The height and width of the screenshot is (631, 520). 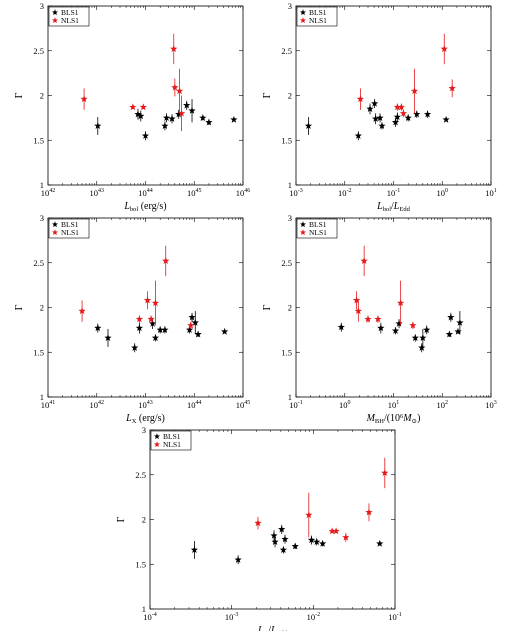 I want to click on x-tick-exponent: -1, so click(x=300, y=403).